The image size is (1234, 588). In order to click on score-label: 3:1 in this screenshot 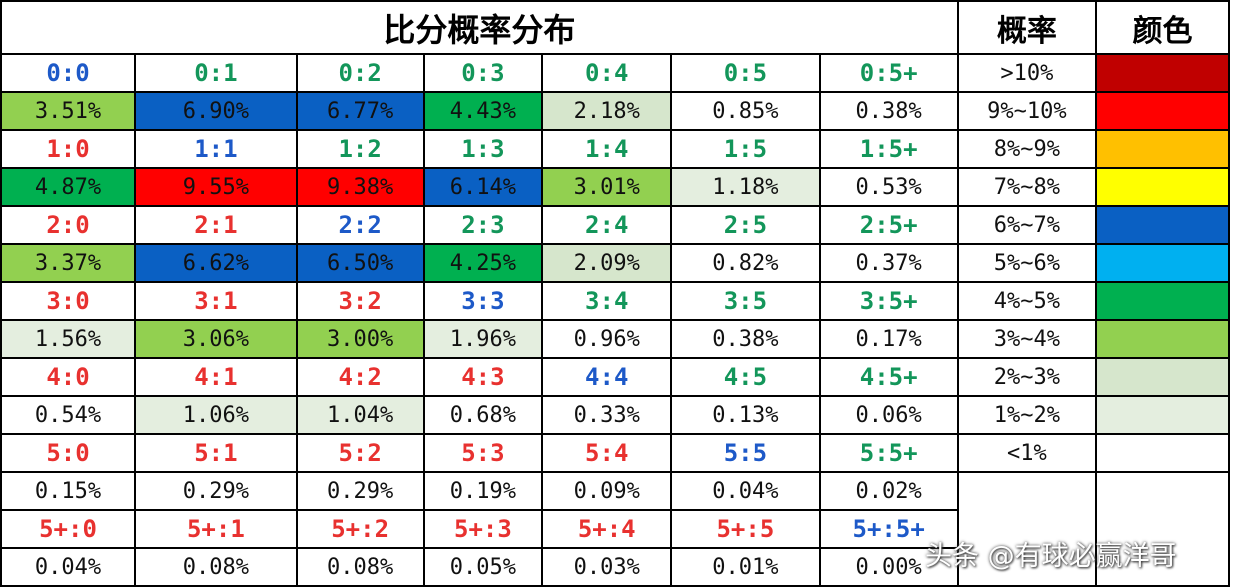, I will do `click(216, 301)`.